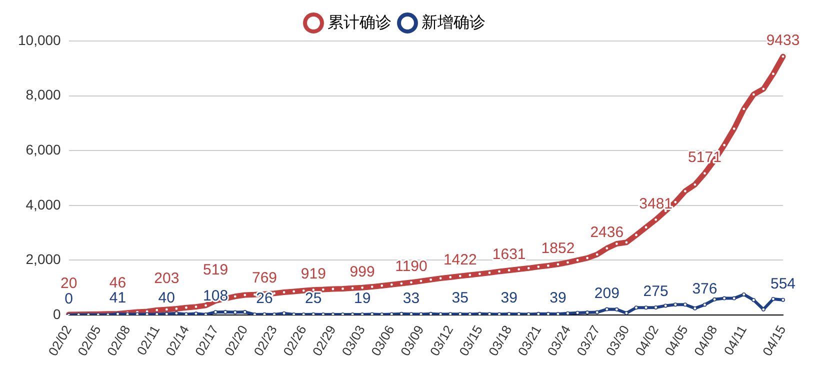  Describe the element at coordinates (509, 254) in the screenshot. I see `data-label: 1631` at that location.